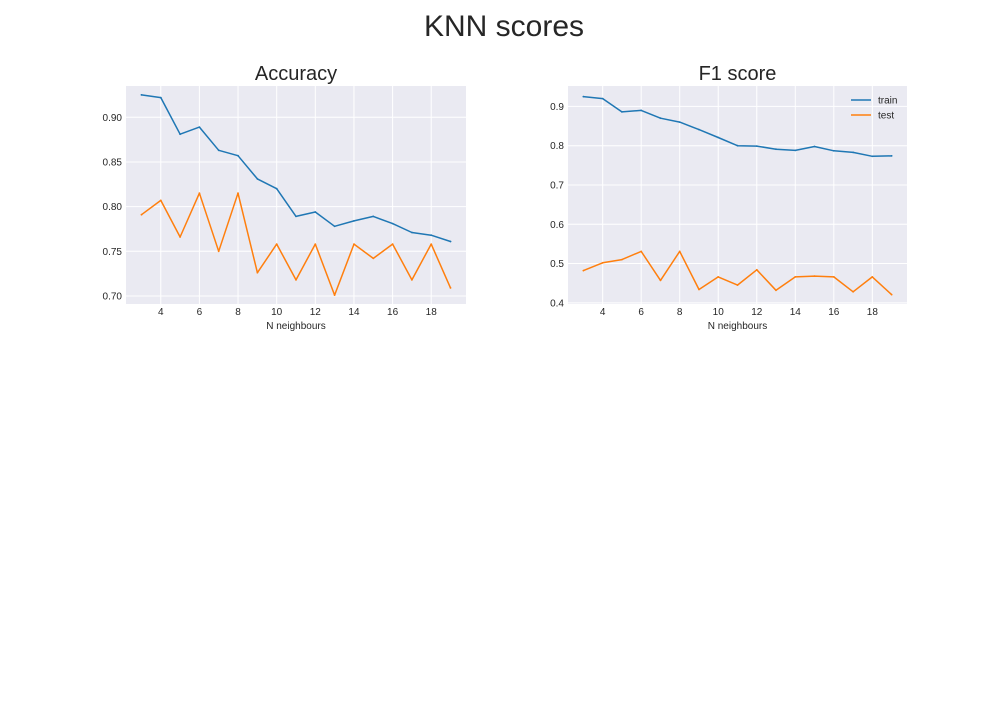 The width and height of the screenshot is (1008, 725). I want to click on accuracy-x-tick-label: 16, so click(393, 312).